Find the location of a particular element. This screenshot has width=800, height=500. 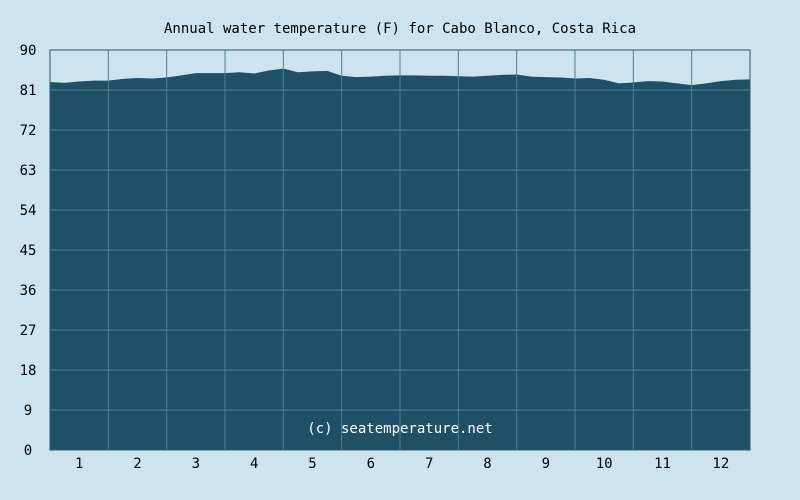

x-tick-label: 3 is located at coordinates (196, 464).